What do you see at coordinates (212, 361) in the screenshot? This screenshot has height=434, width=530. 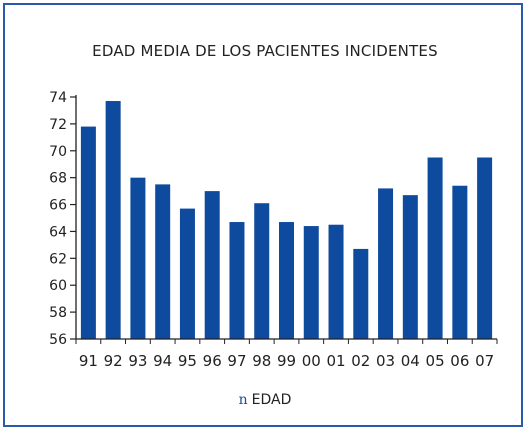 I see `x-tick-label: 96` at bounding box center [212, 361].